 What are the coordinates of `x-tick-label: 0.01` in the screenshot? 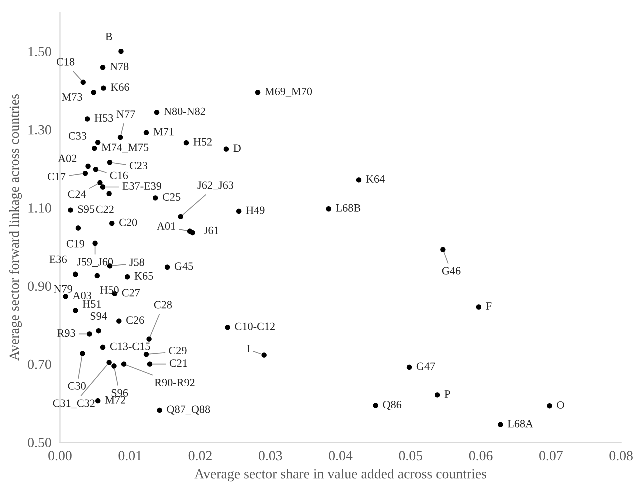 It's located at (130, 456).